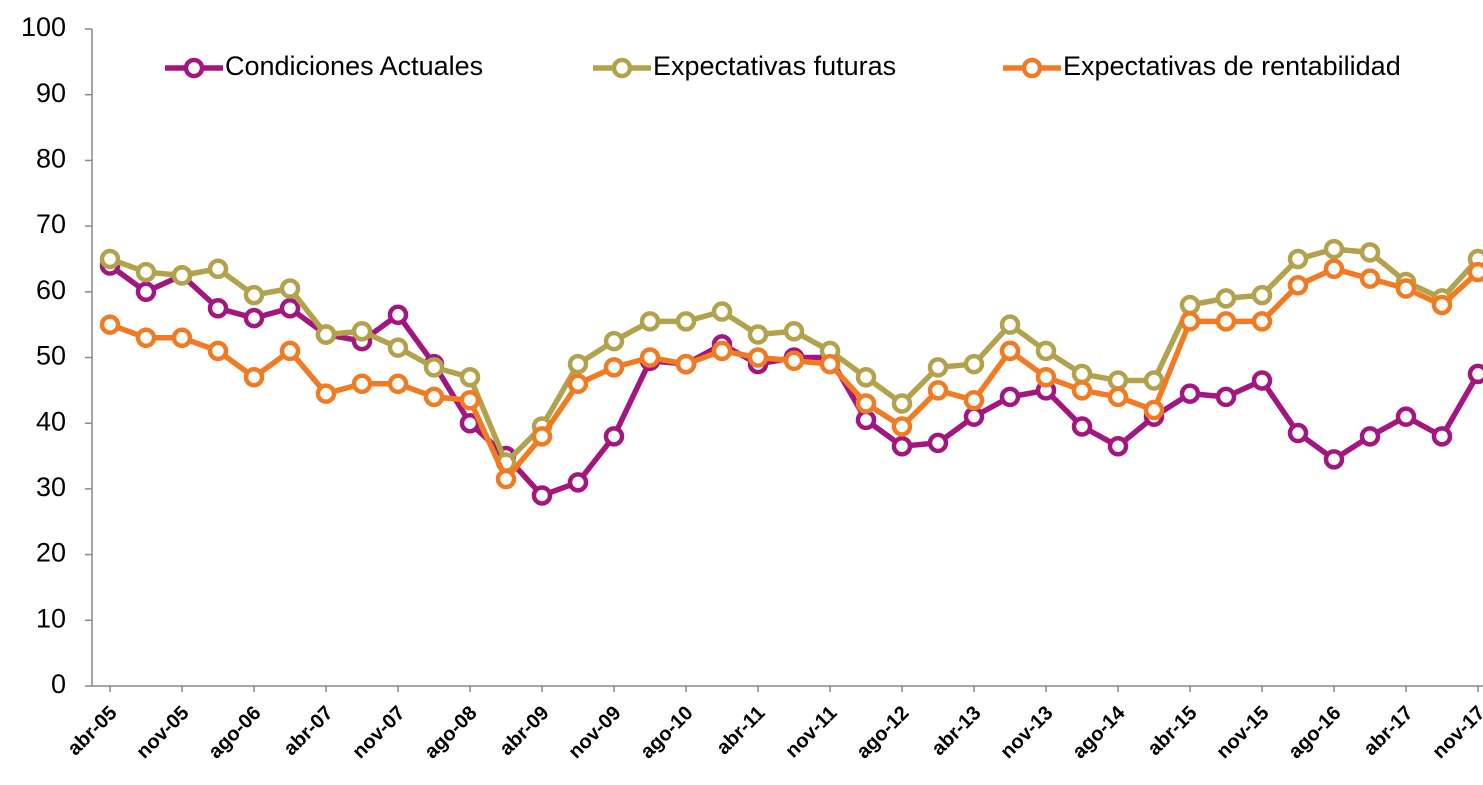 Image resolution: width=1483 pixels, height=785 pixels. What do you see at coordinates (594, 732) in the screenshot?
I see `x-tick-label: nov-09` at bounding box center [594, 732].